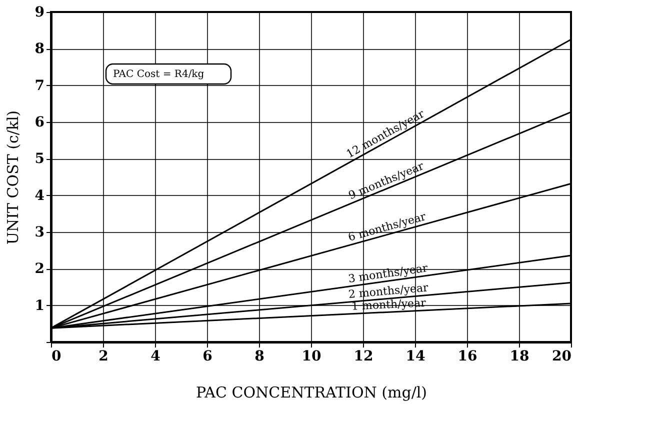  I want to click on y-tick-label: 3, so click(39, 232).